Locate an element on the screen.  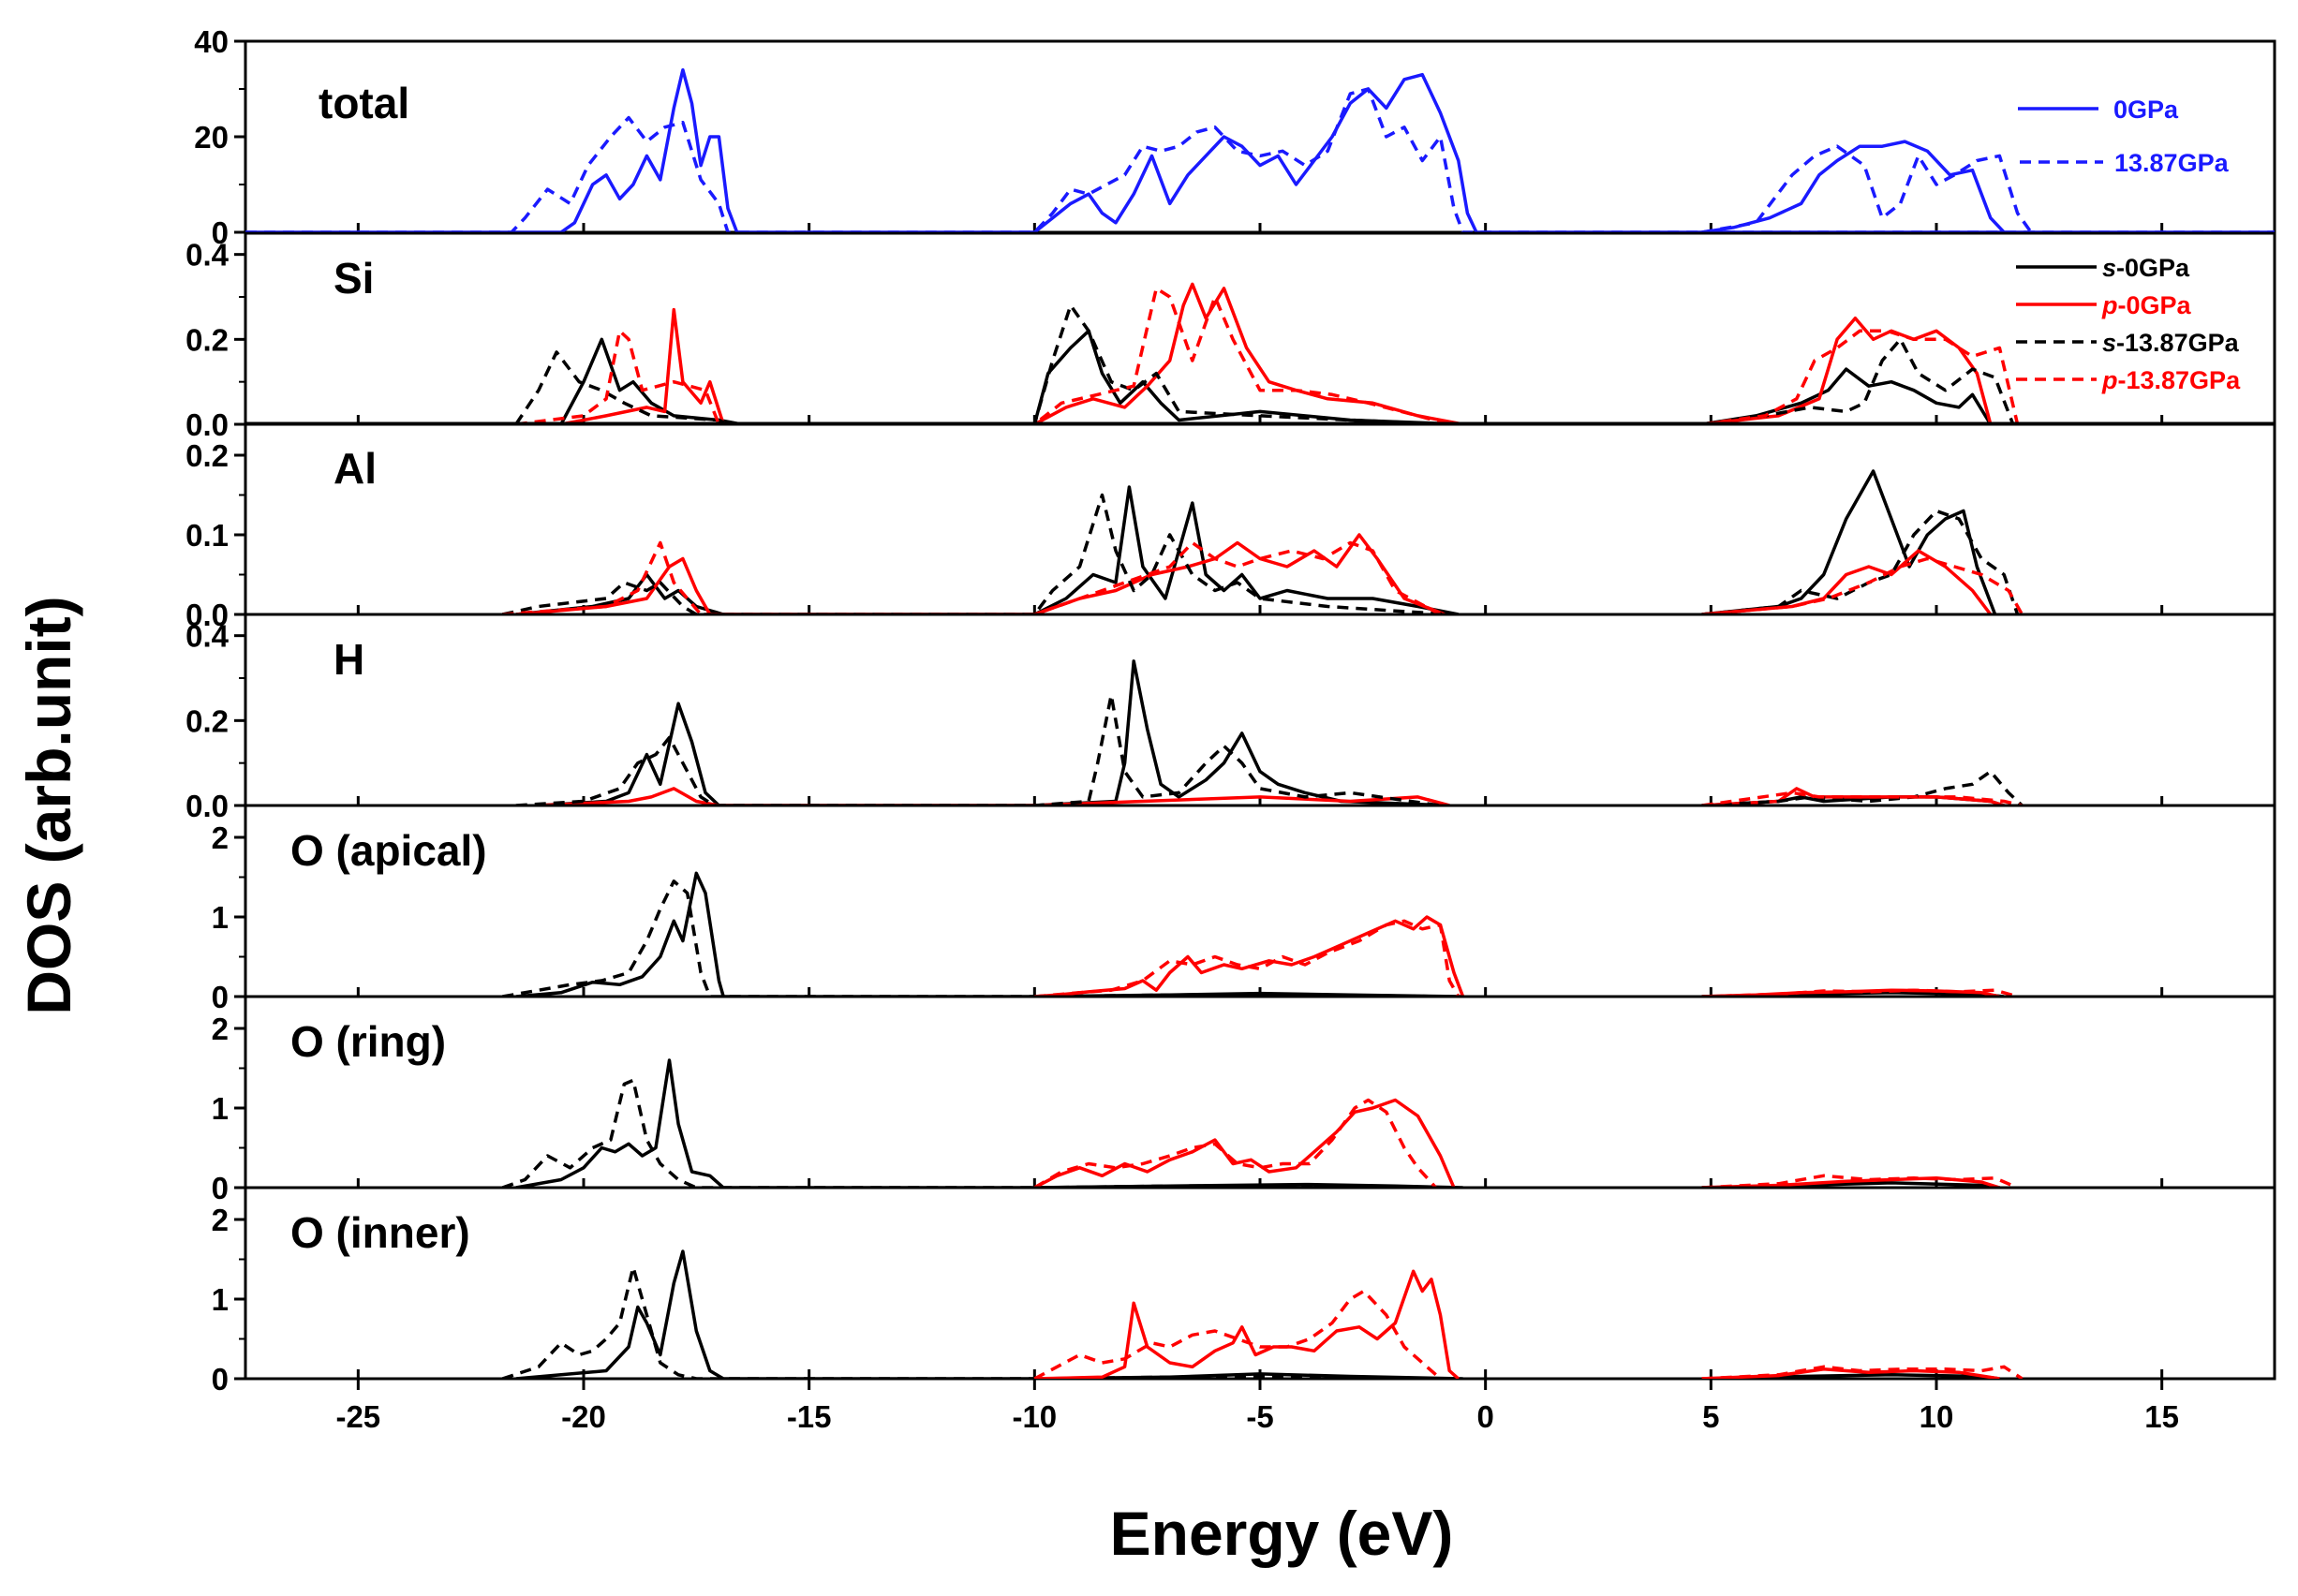
x-tick-label: -15 is located at coordinates (809, 1416).